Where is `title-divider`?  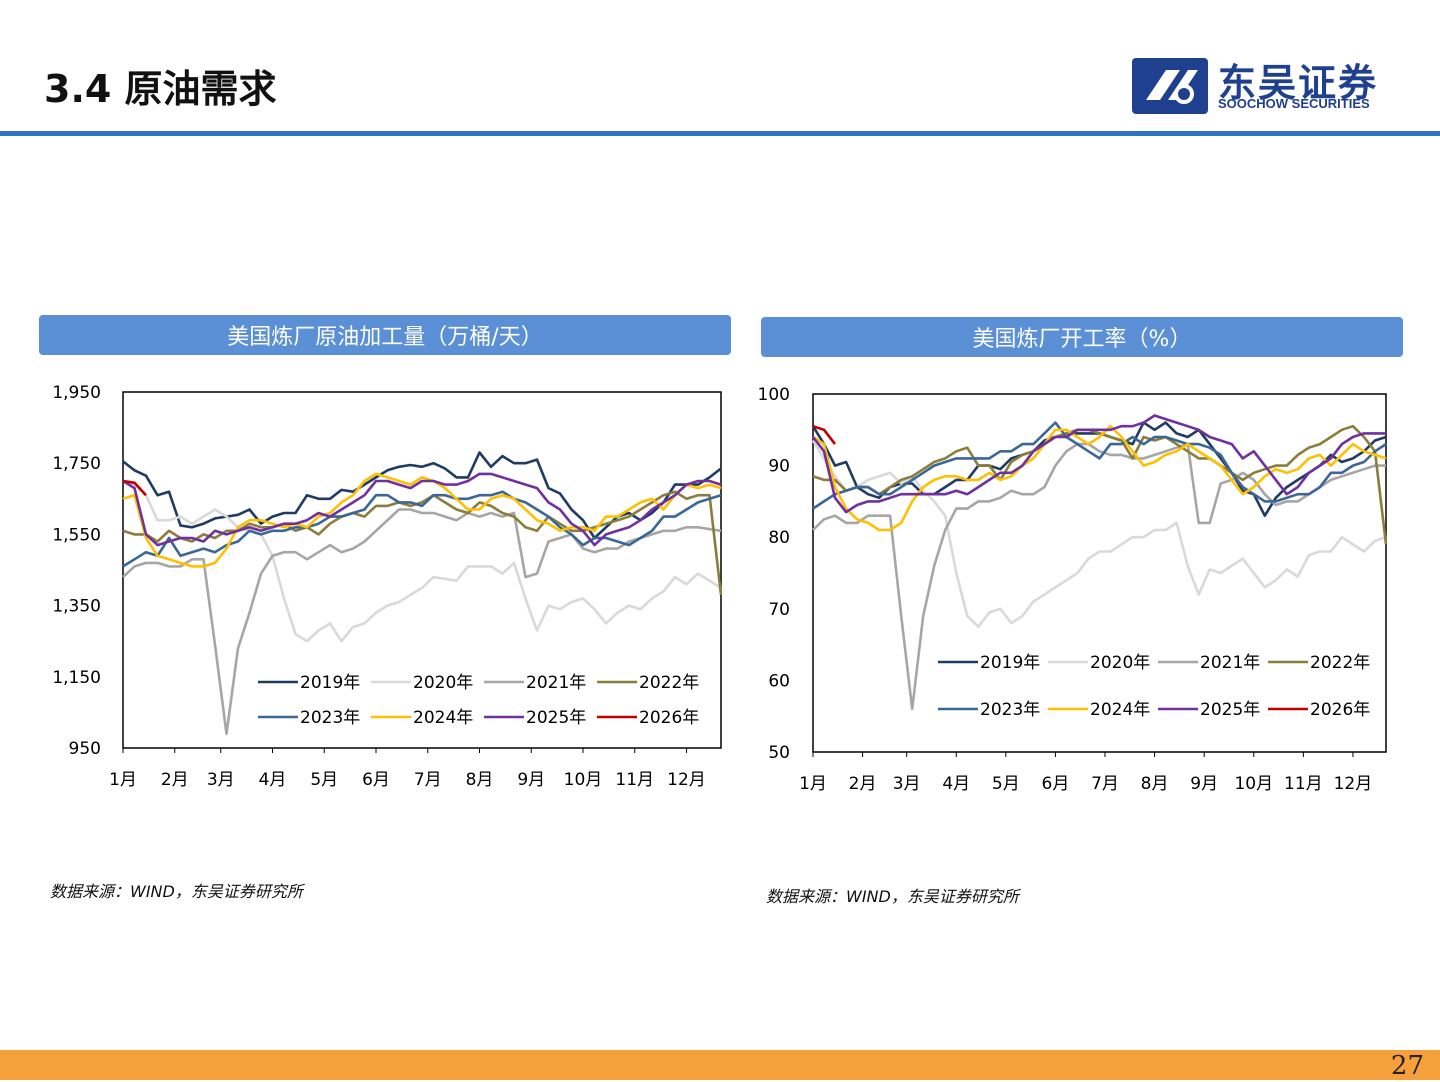 title-divider is located at coordinates (720, 133).